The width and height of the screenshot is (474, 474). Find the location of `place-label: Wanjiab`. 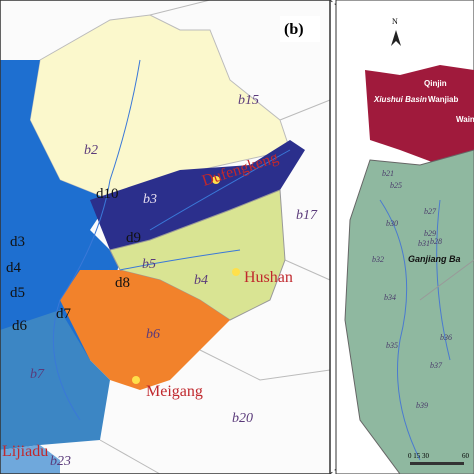

place-label: Wanjiab is located at coordinates (443, 99).